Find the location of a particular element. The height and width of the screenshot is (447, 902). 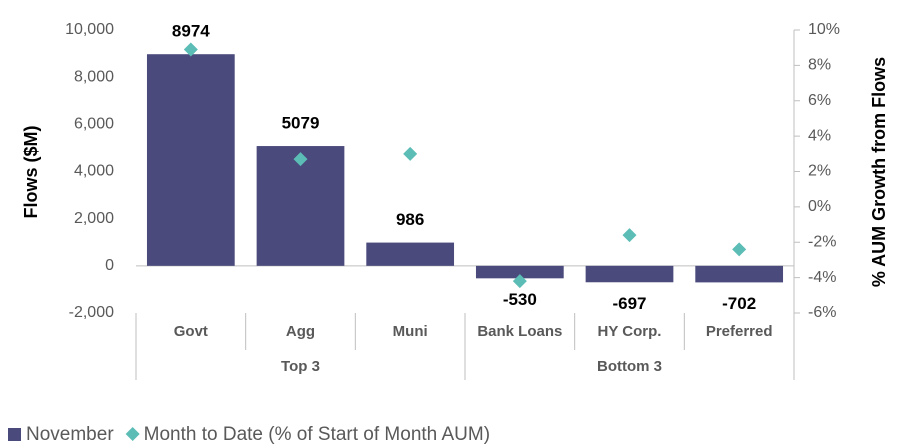

y2-tick-label: 10% is located at coordinates (824, 29).